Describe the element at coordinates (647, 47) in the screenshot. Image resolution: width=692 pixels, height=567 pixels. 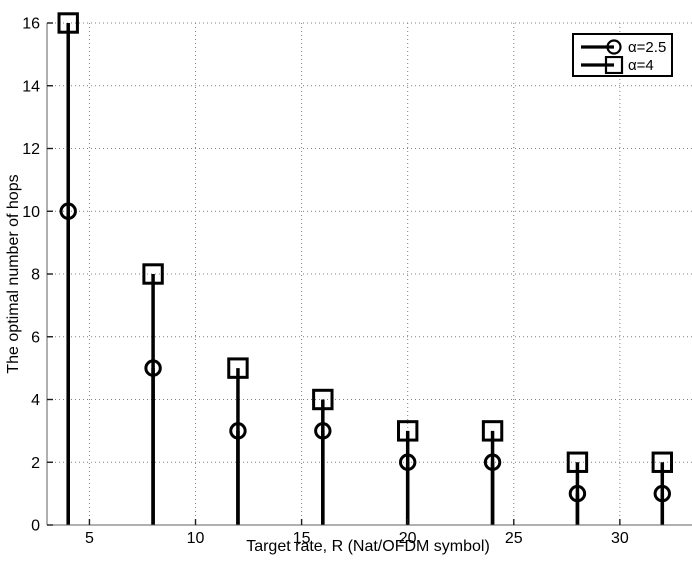
I see `legend-label: α=2.5` at that location.